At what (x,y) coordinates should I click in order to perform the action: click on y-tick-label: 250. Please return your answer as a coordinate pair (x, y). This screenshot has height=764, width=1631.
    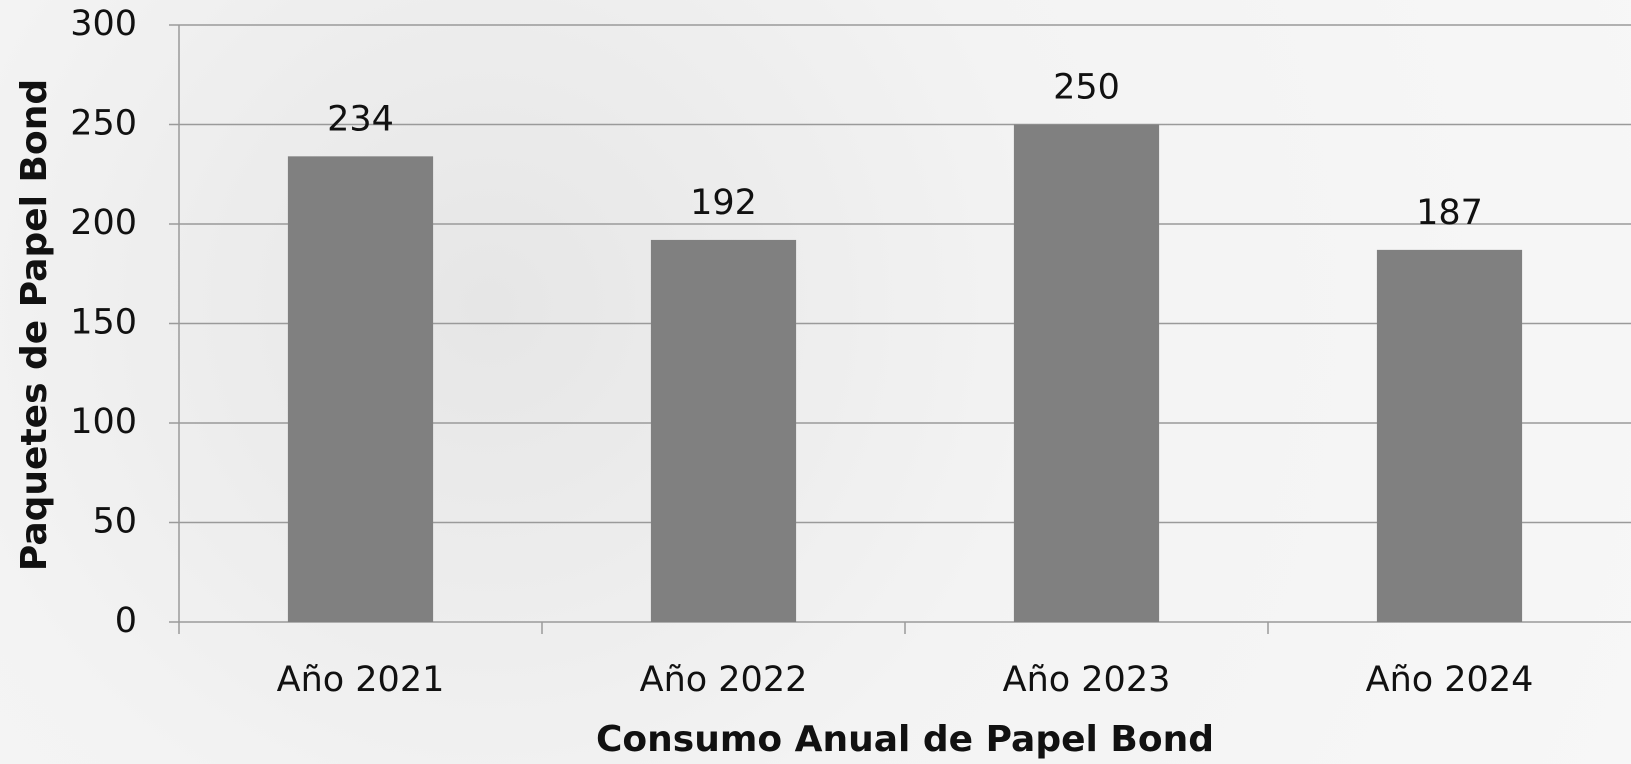
    Looking at the image, I should click on (103, 124).